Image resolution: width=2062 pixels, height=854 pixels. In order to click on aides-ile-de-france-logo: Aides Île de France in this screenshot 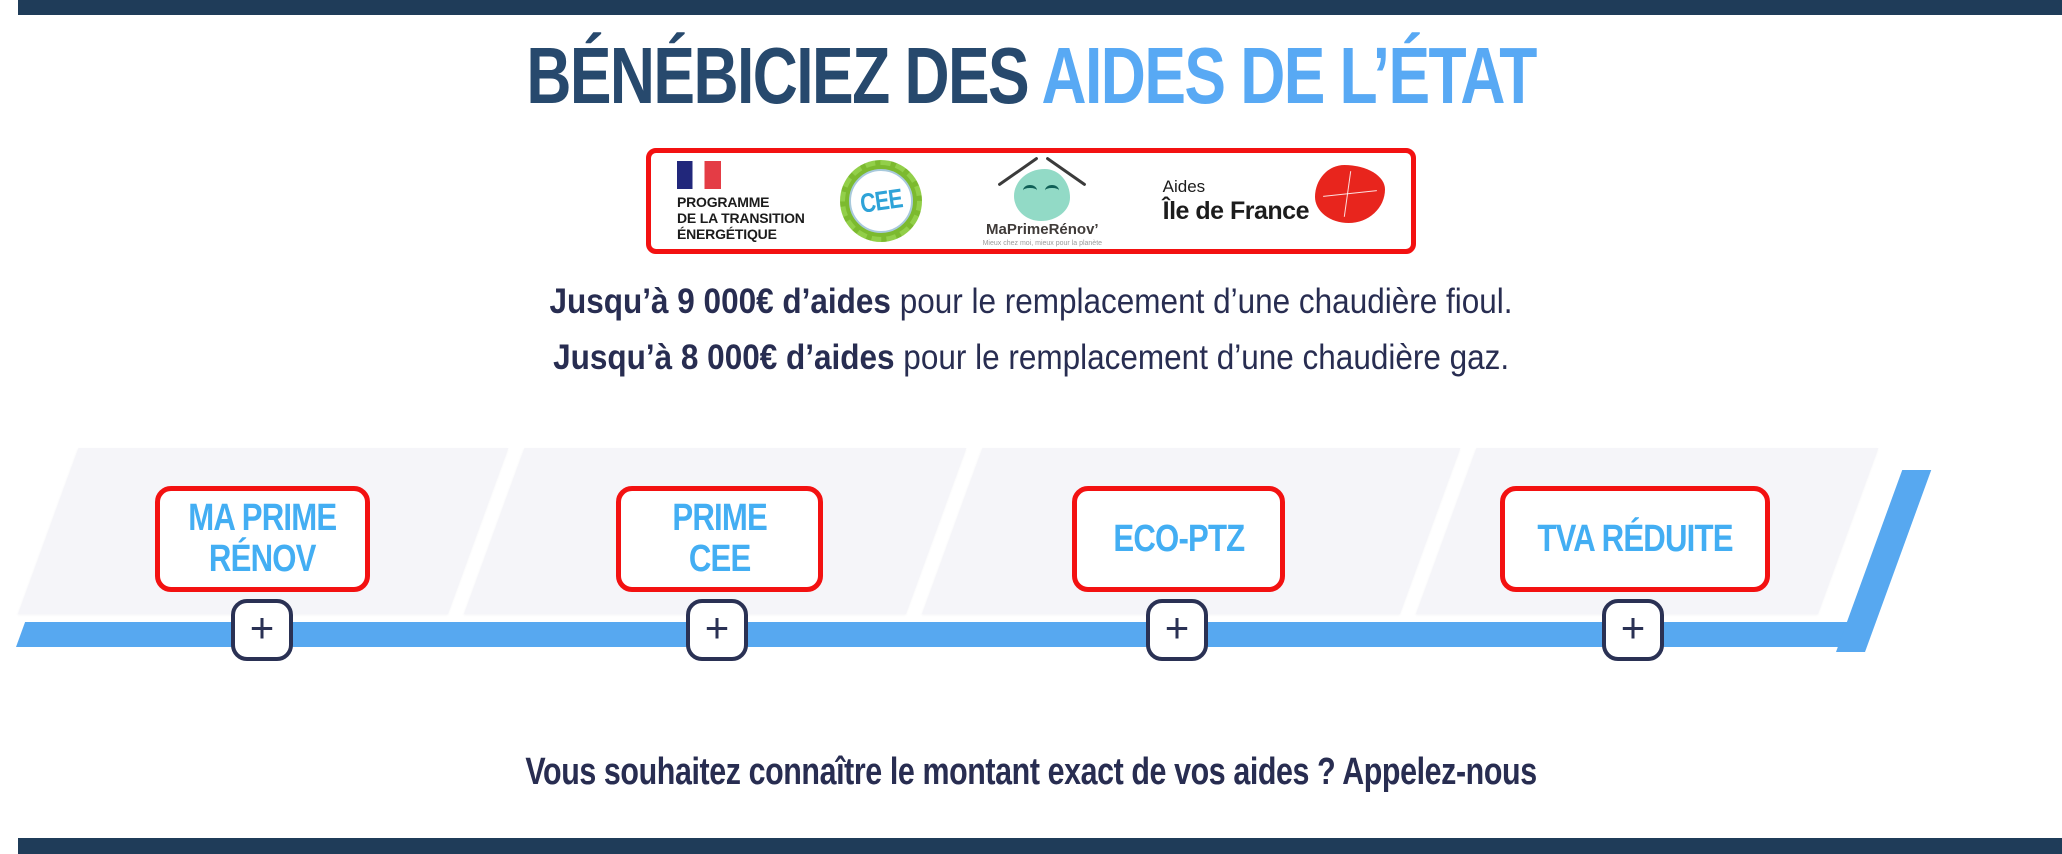, I will do `click(1273, 195)`.